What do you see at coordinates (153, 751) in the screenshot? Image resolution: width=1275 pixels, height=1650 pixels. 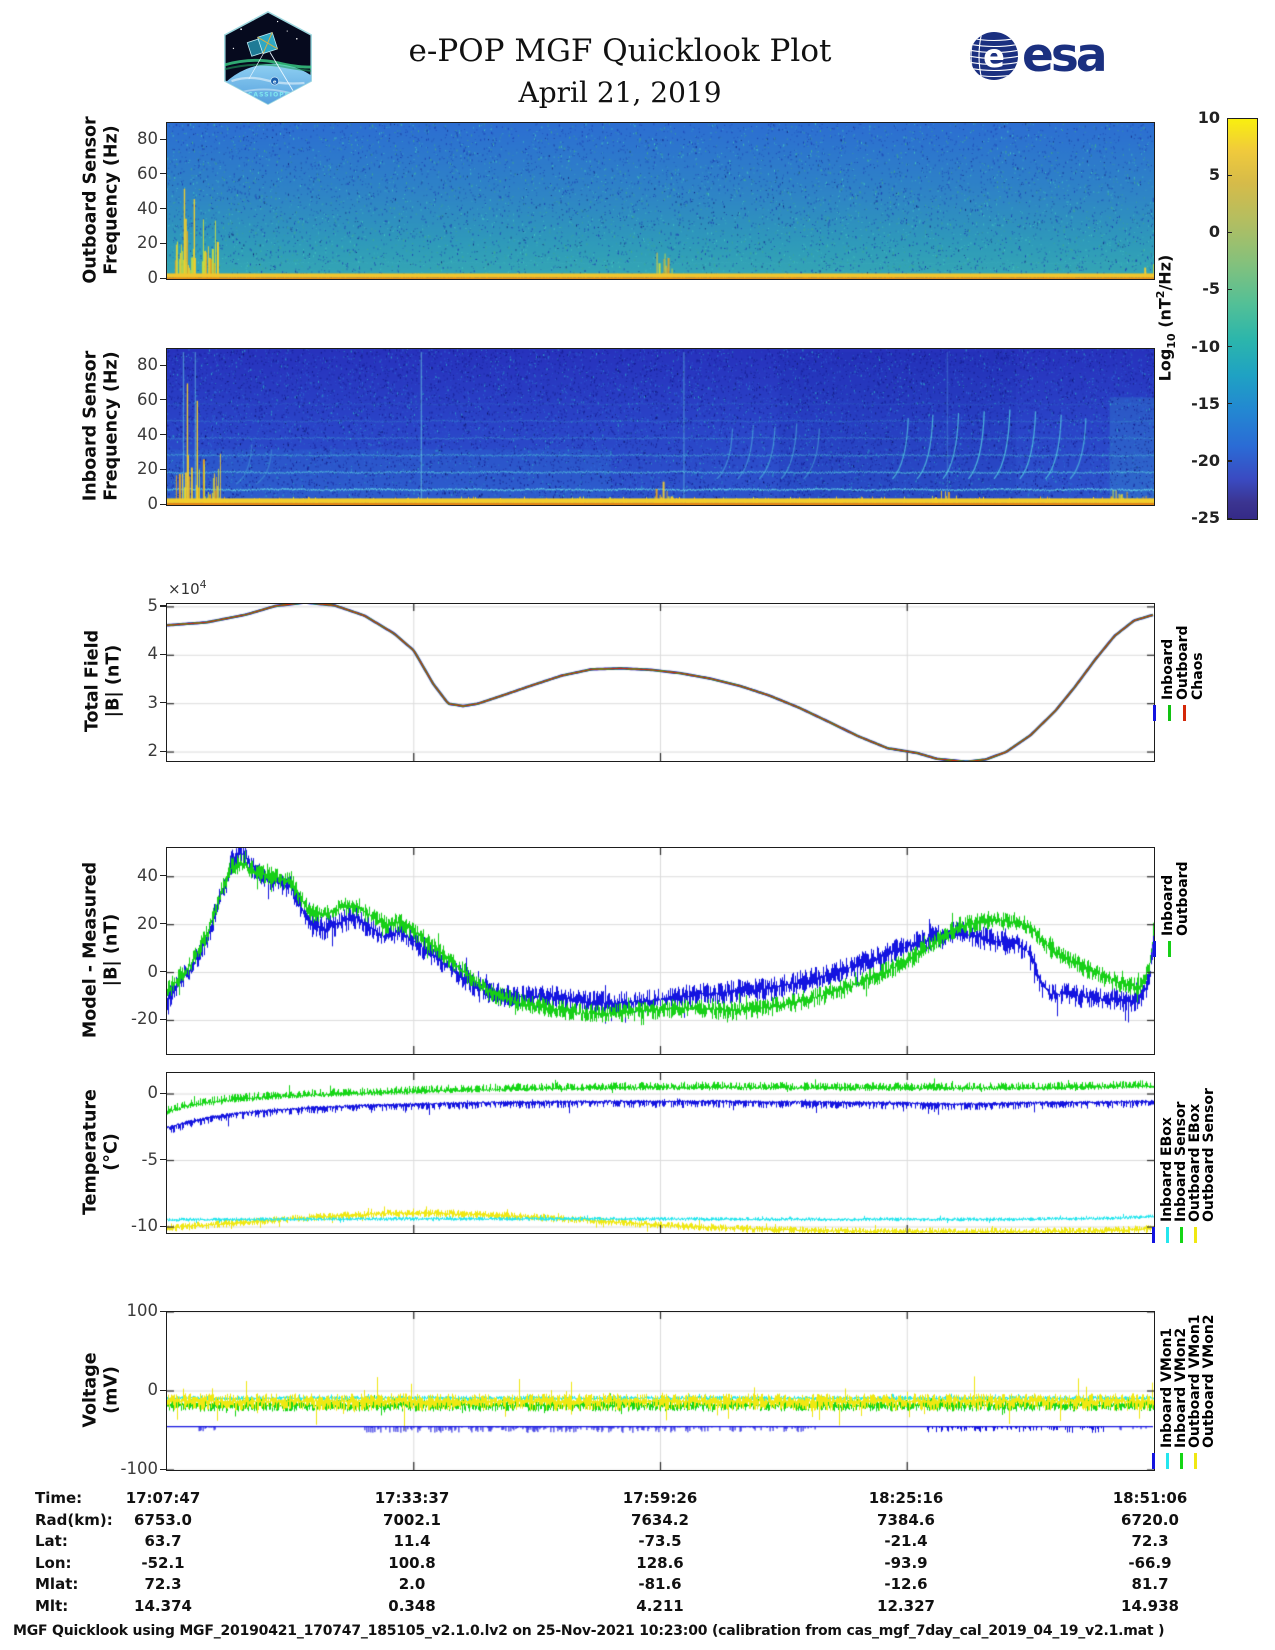 I see `y-tick-label: 2` at bounding box center [153, 751].